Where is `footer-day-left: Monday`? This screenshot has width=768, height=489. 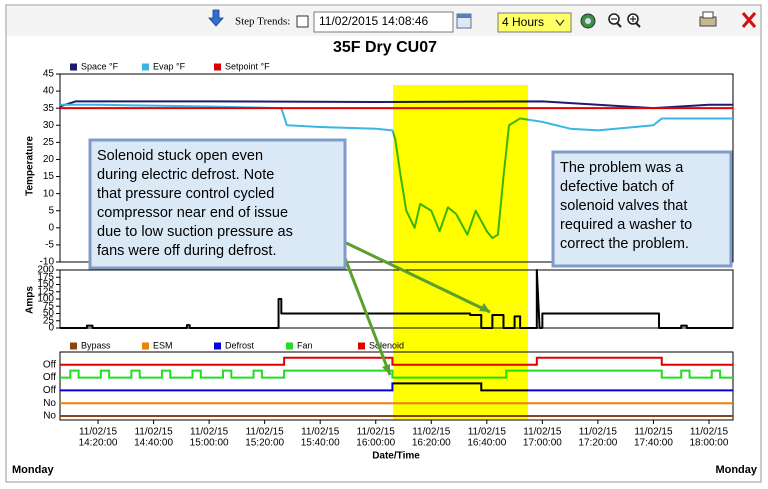
footer-day-left: Monday is located at coordinates (33, 470).